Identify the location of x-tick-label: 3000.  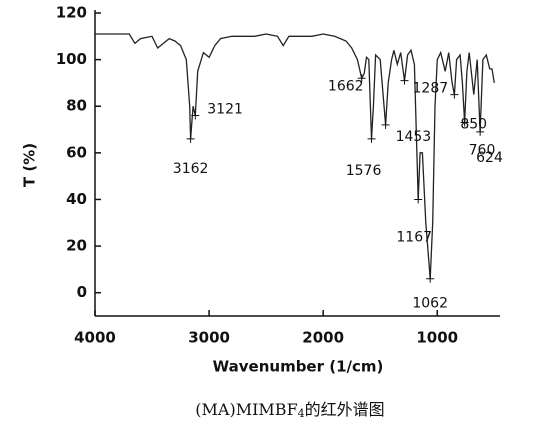
(209, 338).